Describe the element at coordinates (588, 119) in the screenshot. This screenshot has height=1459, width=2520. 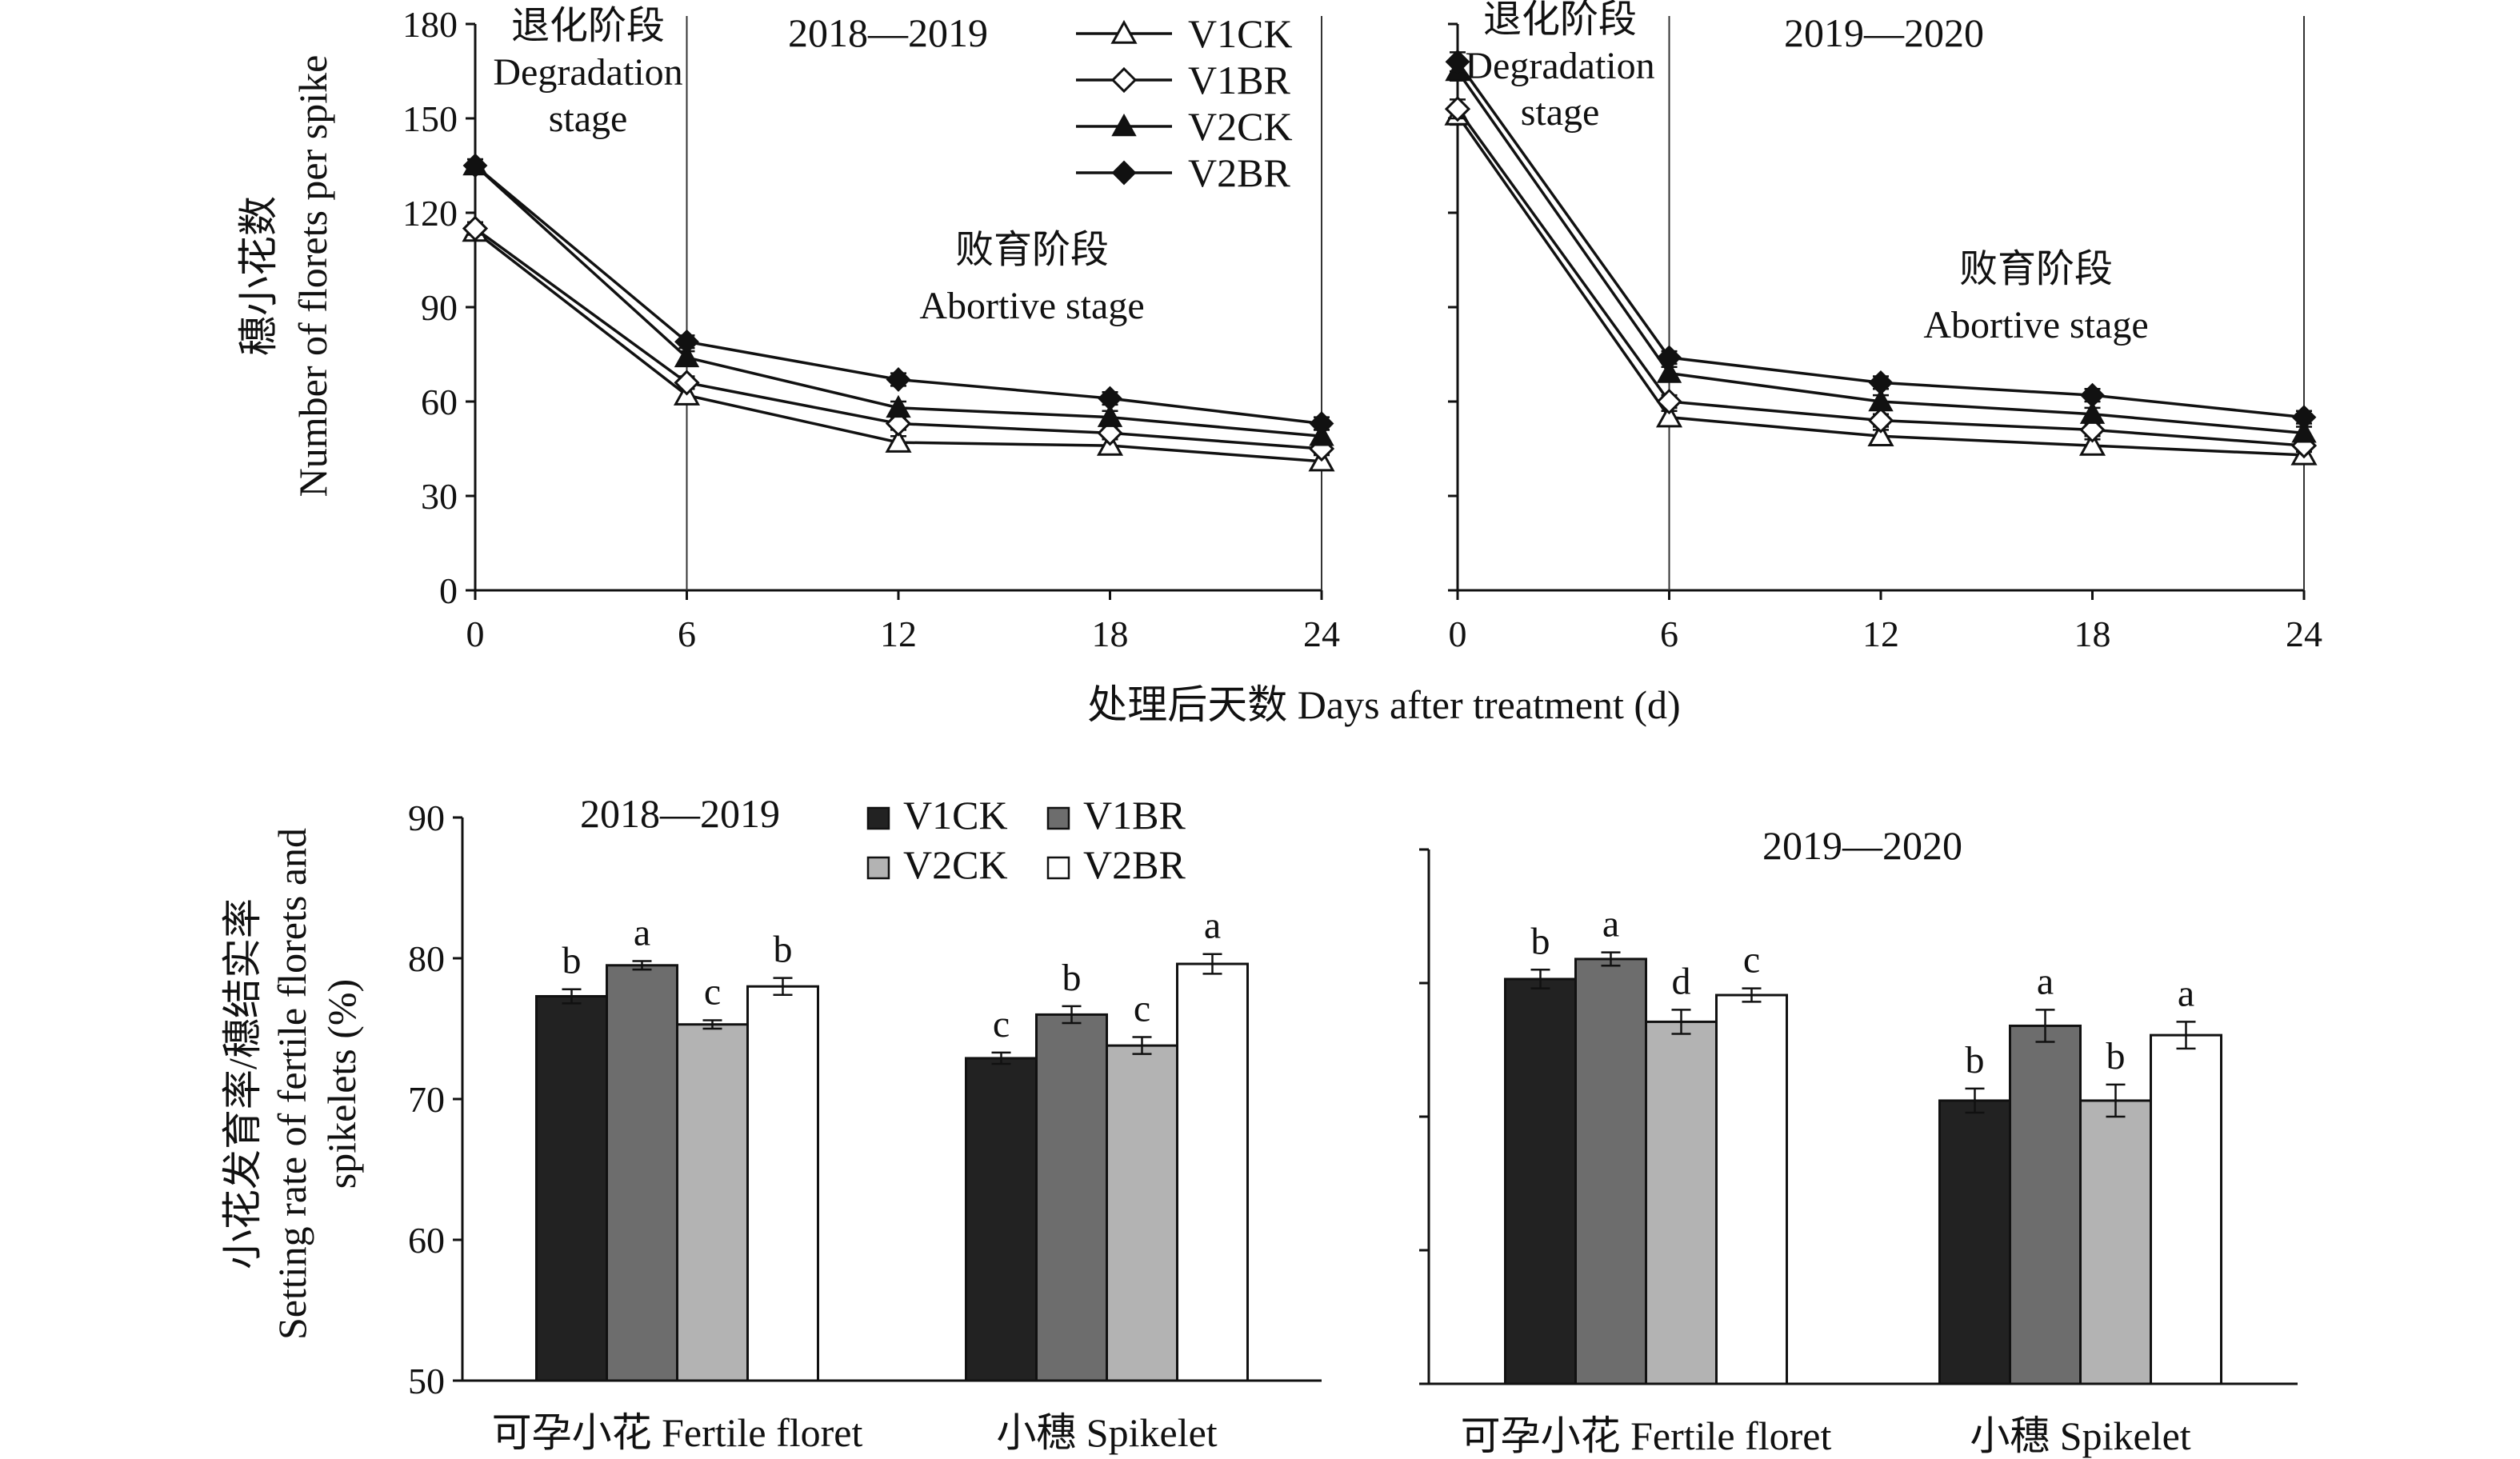
I see `degradation-stage-label: stage` at that location.